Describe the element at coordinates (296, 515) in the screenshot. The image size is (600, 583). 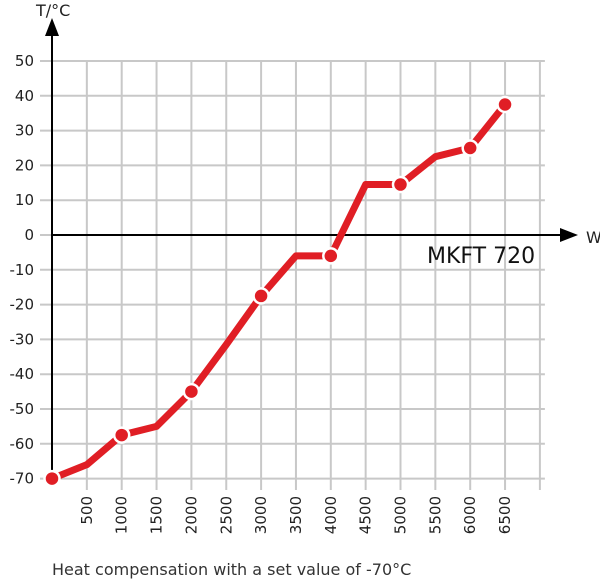
I see `x-tick-label: 3500` at that location.